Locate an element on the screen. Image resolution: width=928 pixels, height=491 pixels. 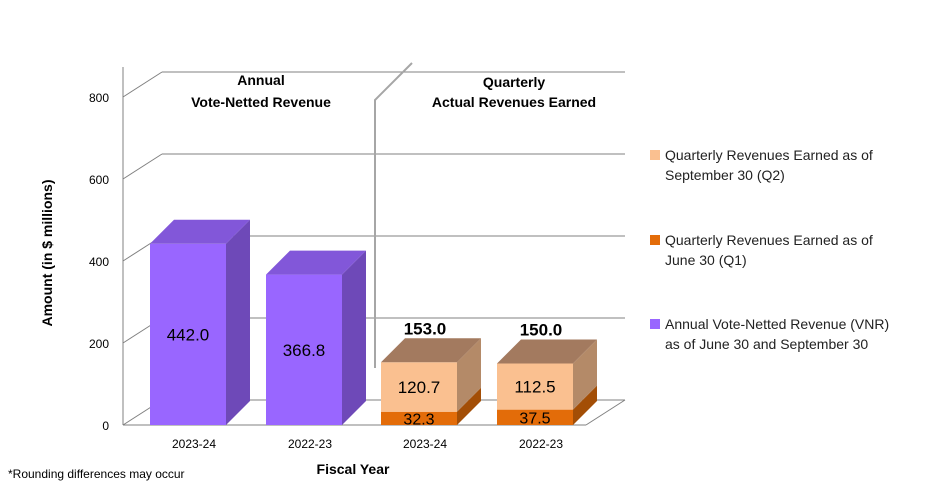
y-tick-label: 200 is located at coordinates (99, 344).